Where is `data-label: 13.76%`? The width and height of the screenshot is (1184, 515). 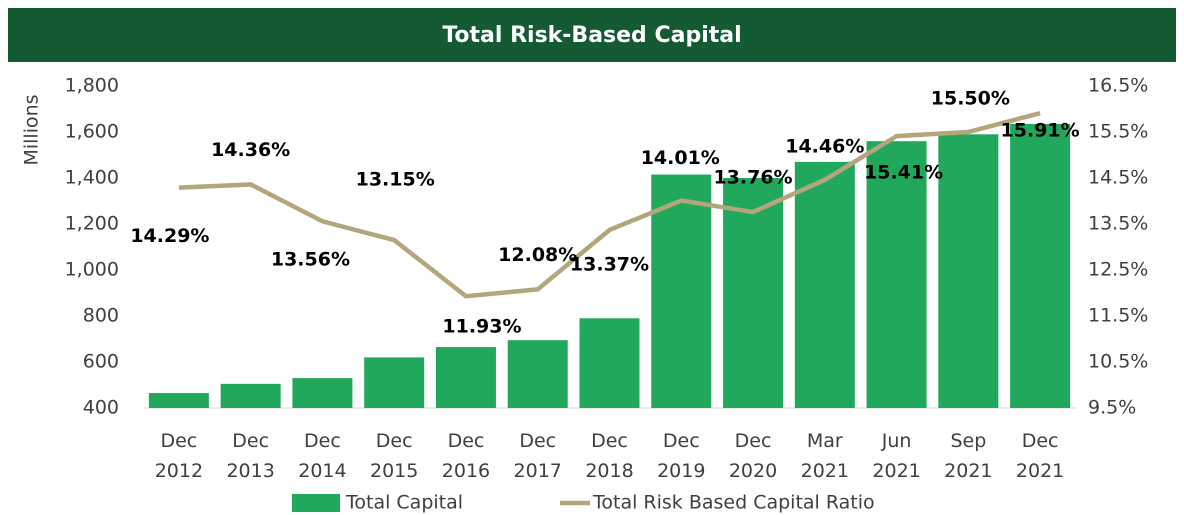 data-label: 13.76% is located at coordinates (752, 178).